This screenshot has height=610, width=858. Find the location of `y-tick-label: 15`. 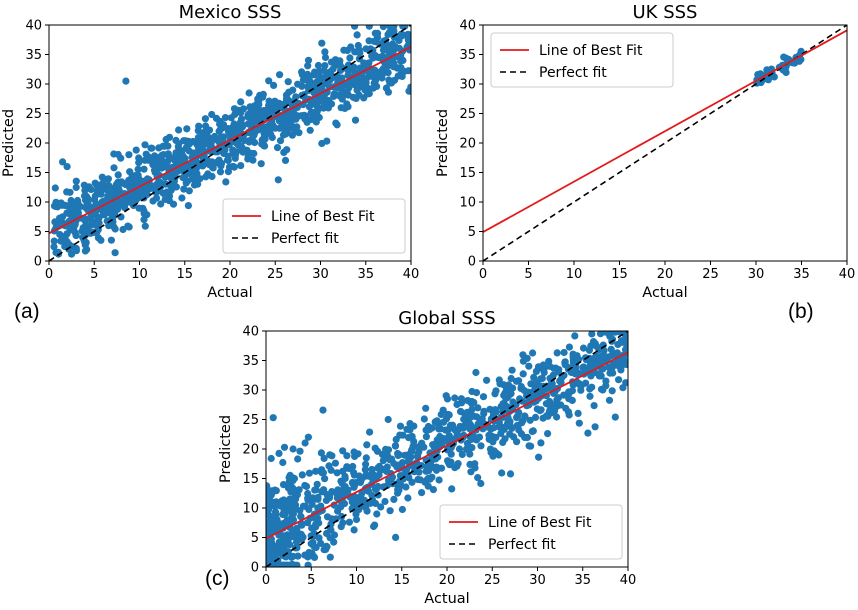

y-tick-label: 15 is located at coordinates (467, 173).